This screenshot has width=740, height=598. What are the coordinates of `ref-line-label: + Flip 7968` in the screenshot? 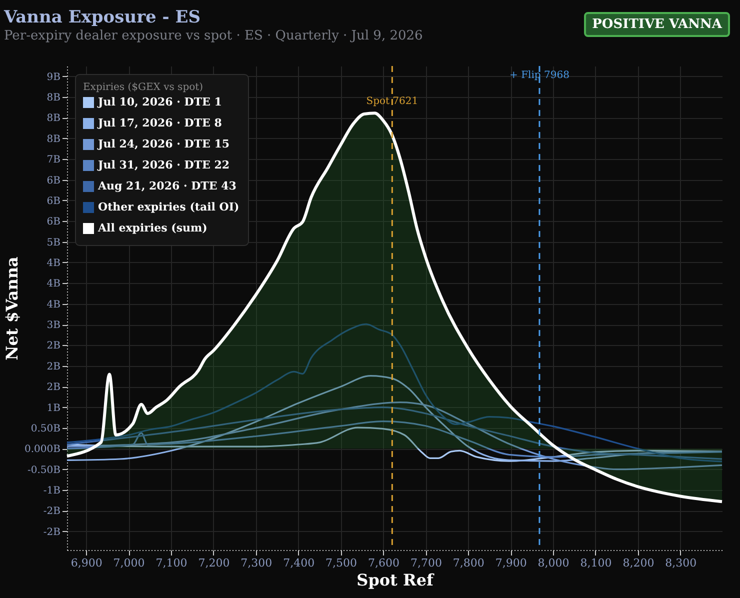 It's located at (540, 75).